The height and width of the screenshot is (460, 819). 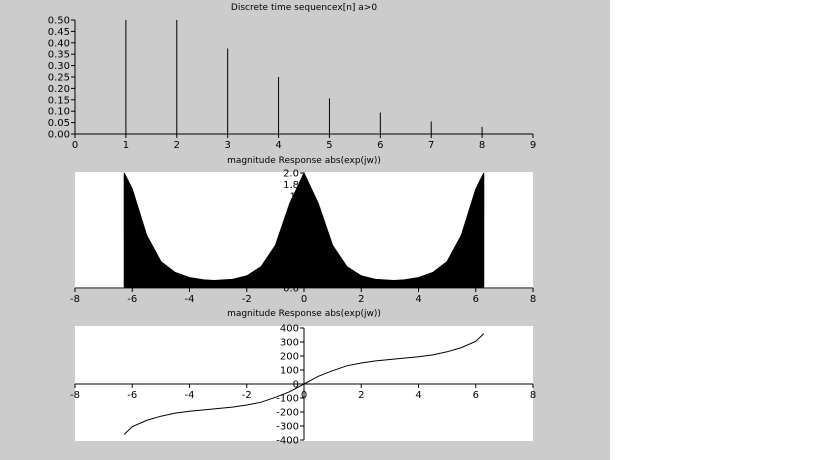 What do you see at coordinates (289, 343) in the screenshot?
I see `y-tick-label: 300` at bounding box center [289, 343].